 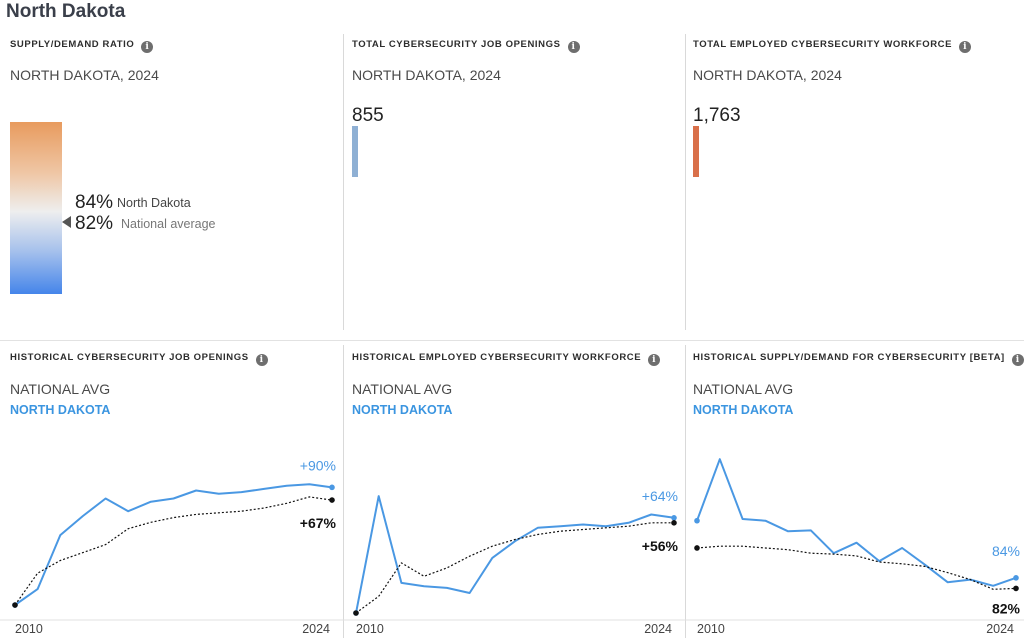 I want to click on hist-openings-chart: +90% +67% 2010 2024, so click(x=171, y=546).